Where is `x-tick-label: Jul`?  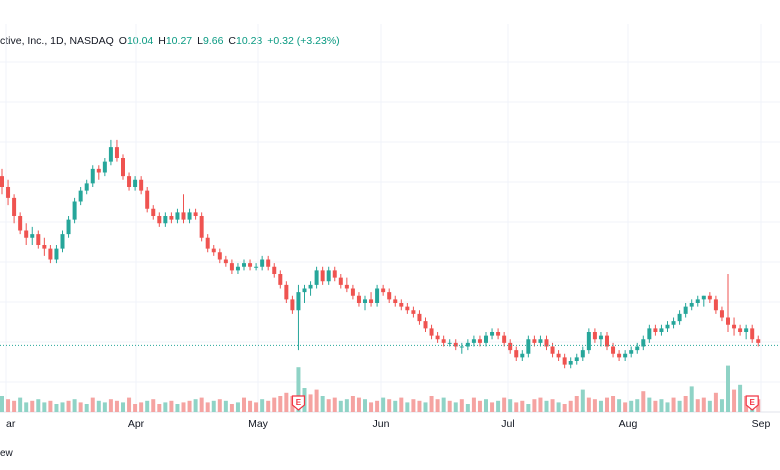 x-tick-label: Jul is located at coordinates (507, 424).